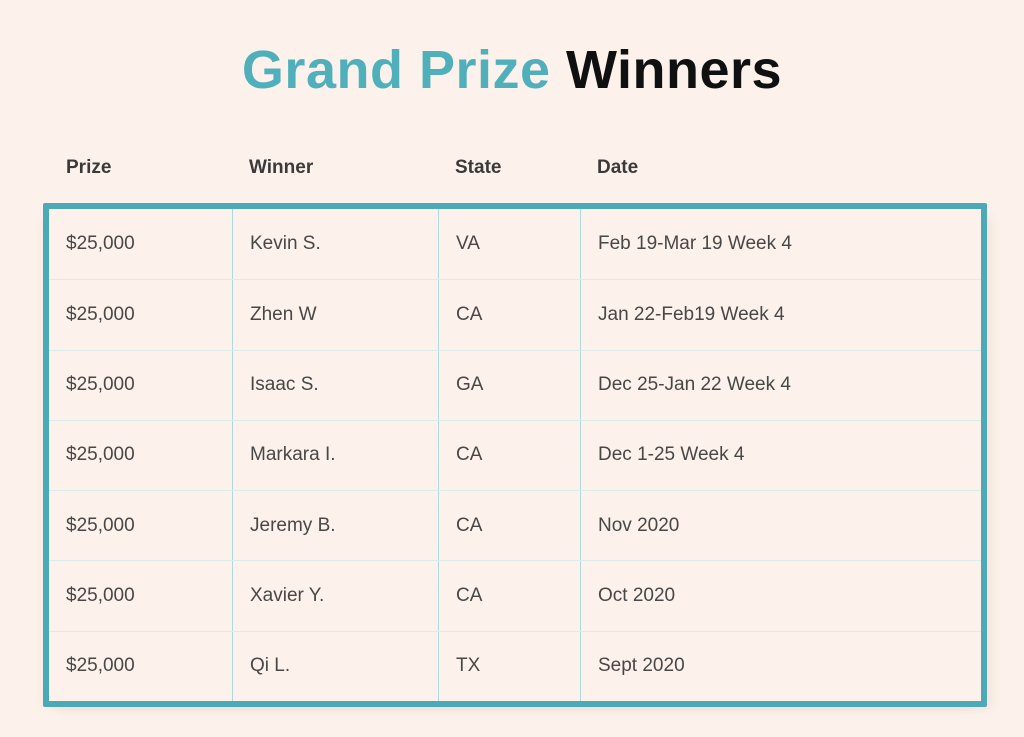 The image size is (1024, 737). I want to click on title-spacer, so click(559, 70).